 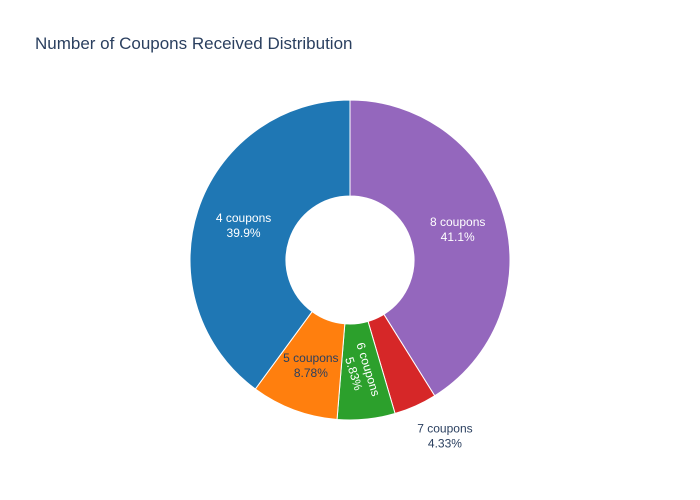 What do you see at coordinates (310, 358) in the screenshot?
I see `slice-label-name: 5 coupons` at bounding box center [310, 358].